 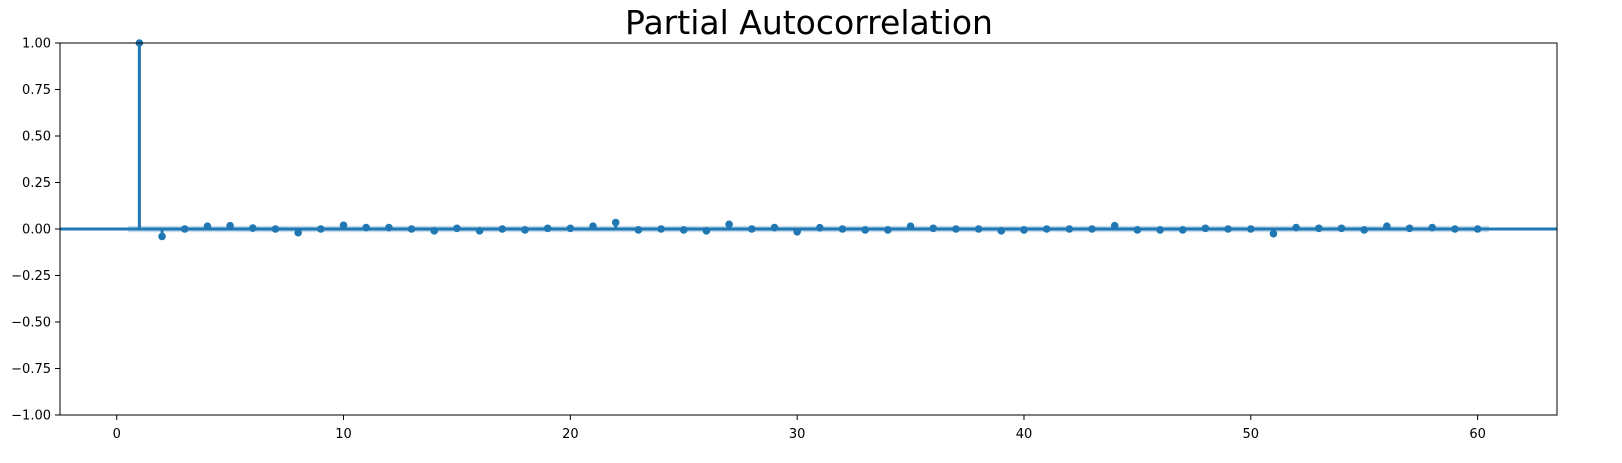 What do you see at coordinates (809, 22) in the screenshot?
I see `chart-title: Partial Autocorrelation` at bounding box center [809, 22].